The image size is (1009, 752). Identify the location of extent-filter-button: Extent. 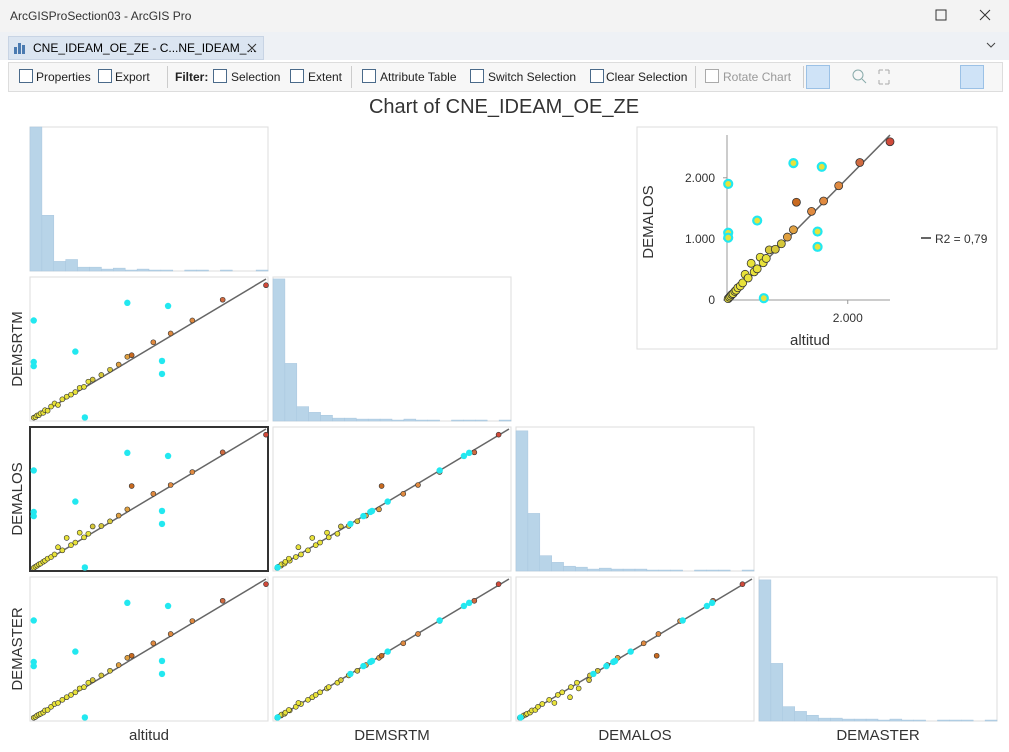
(325, 77).